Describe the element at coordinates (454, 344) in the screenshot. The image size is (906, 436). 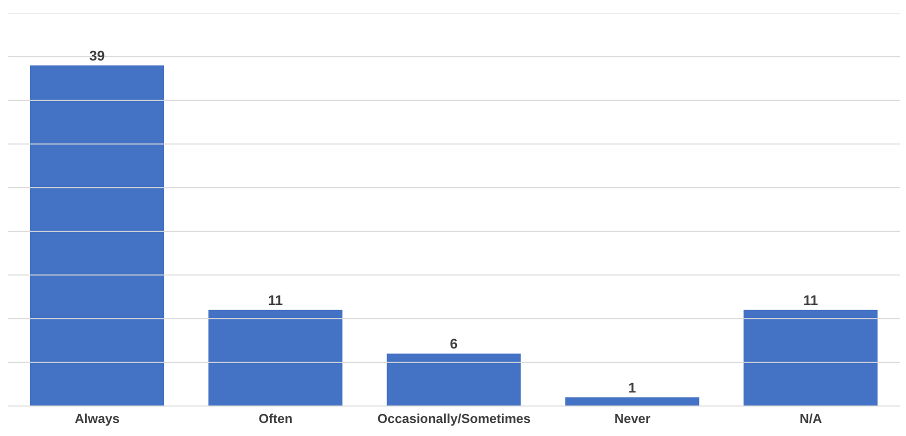
I see `data-label: 6` at that location.